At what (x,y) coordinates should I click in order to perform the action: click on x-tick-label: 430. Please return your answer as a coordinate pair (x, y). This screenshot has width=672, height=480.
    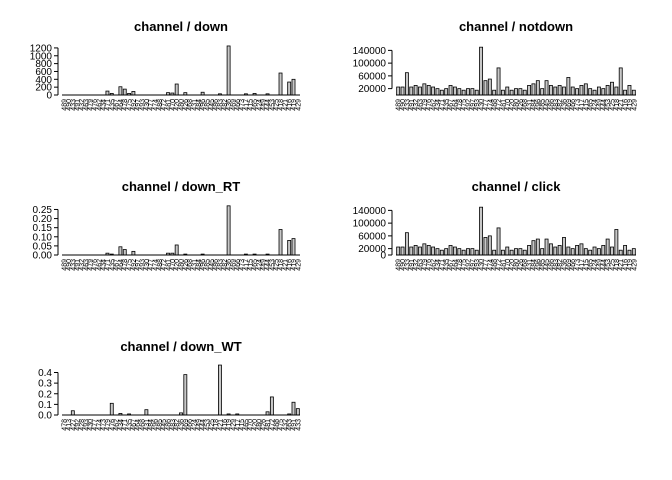
    Looking at the image, I should click on (482, 105).